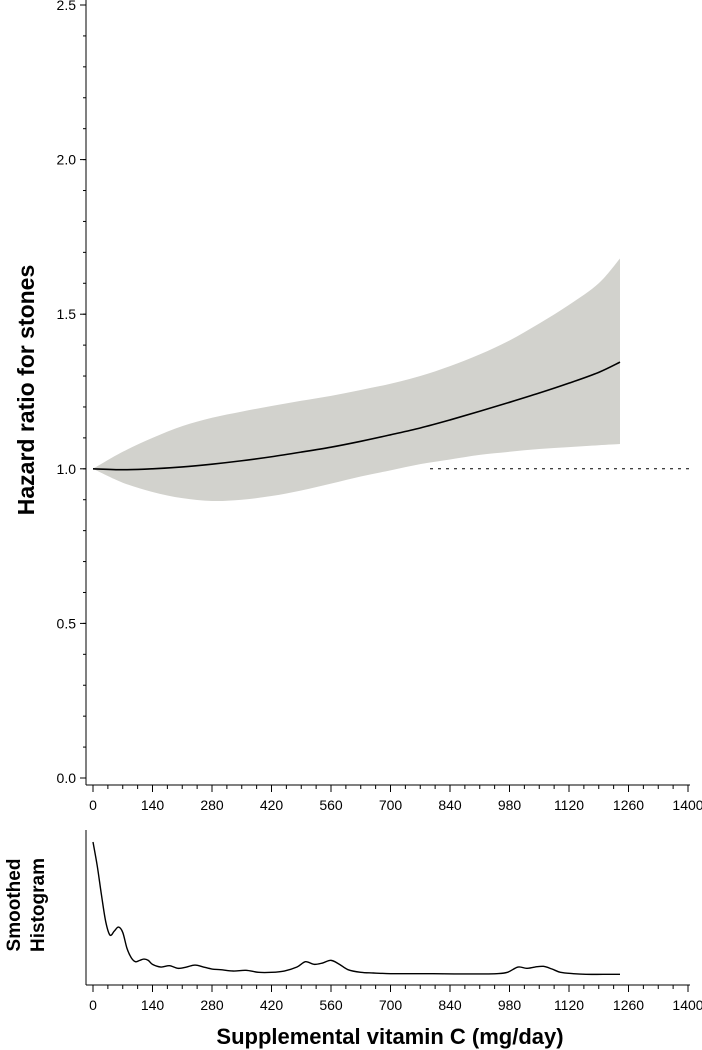  I want to click on main-y-tick-label: 1.0, so click(67, 469).